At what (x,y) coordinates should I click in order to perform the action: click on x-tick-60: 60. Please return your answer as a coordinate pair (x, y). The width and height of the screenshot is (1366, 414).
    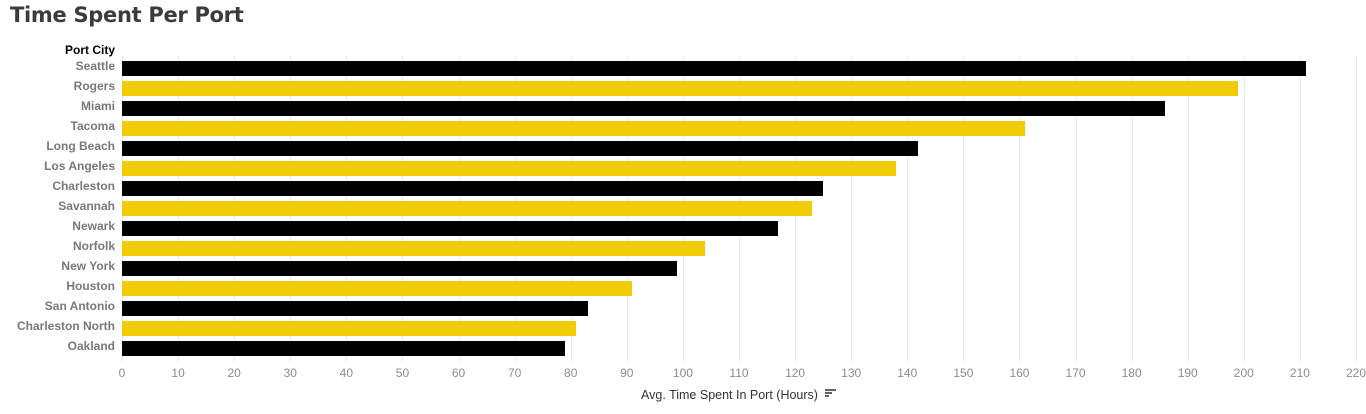
    Looking at the image, I should click on (458, 373).